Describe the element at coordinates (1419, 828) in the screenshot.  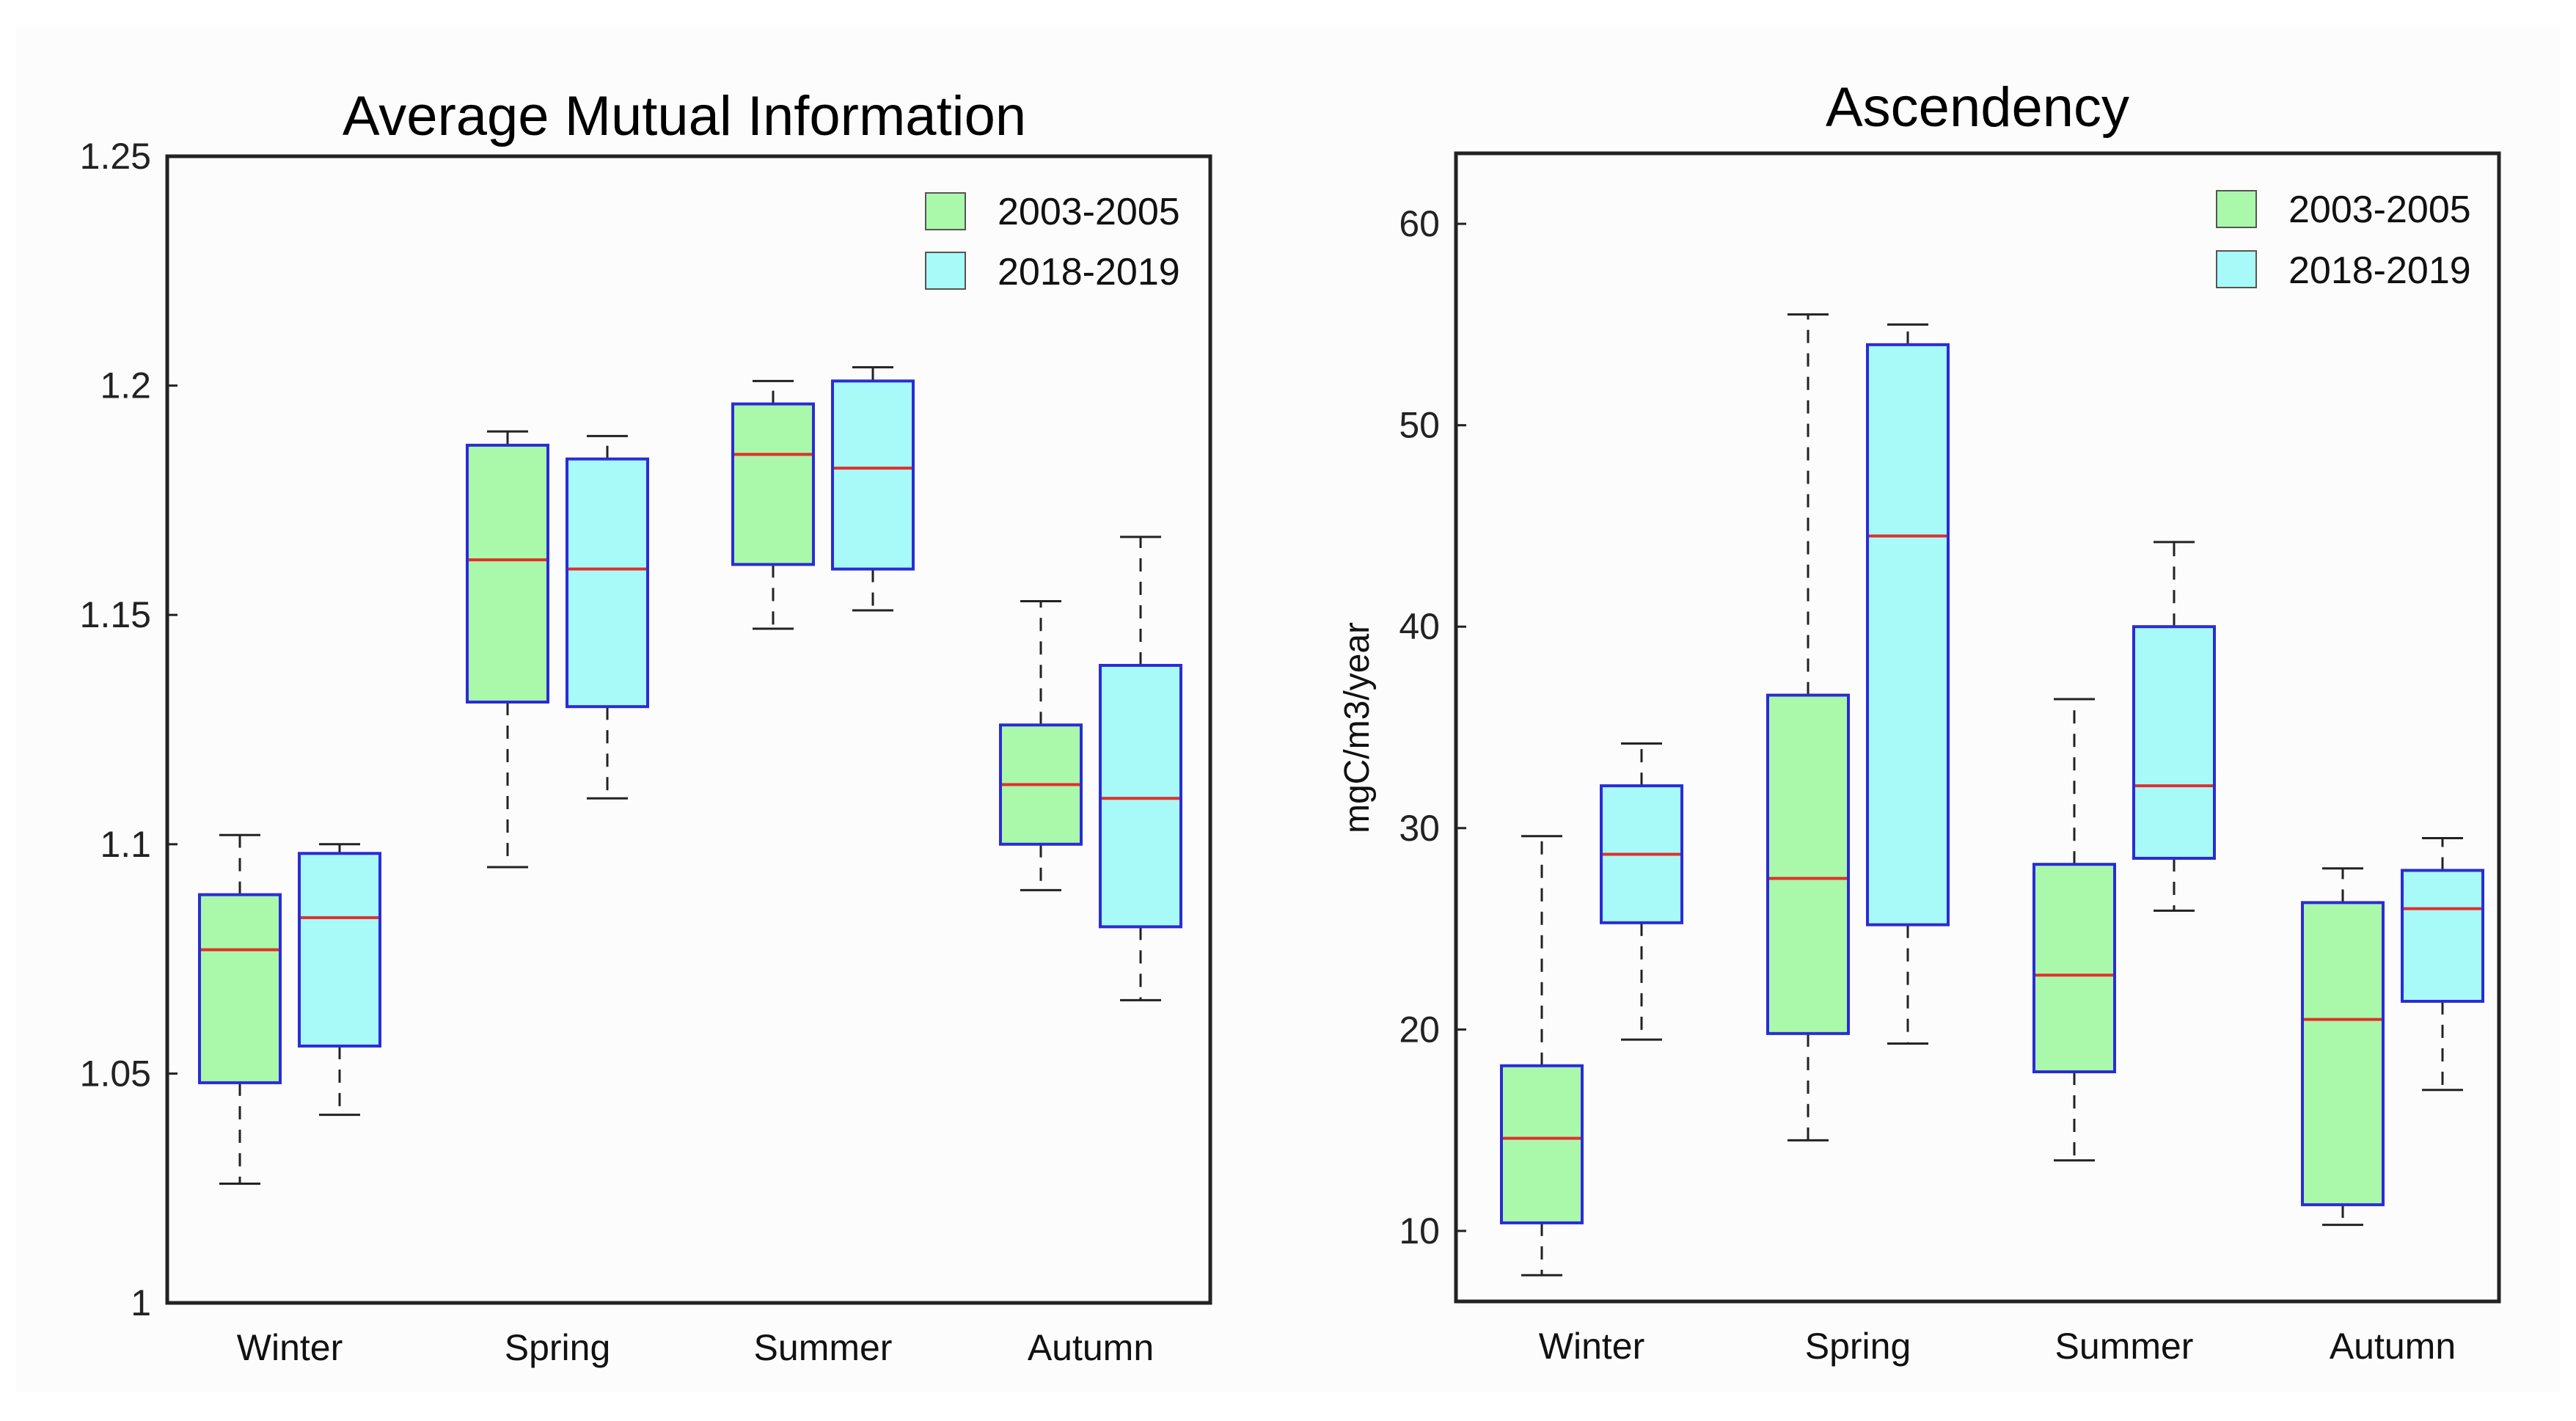
I see `y-tick-label: 30` at that location.